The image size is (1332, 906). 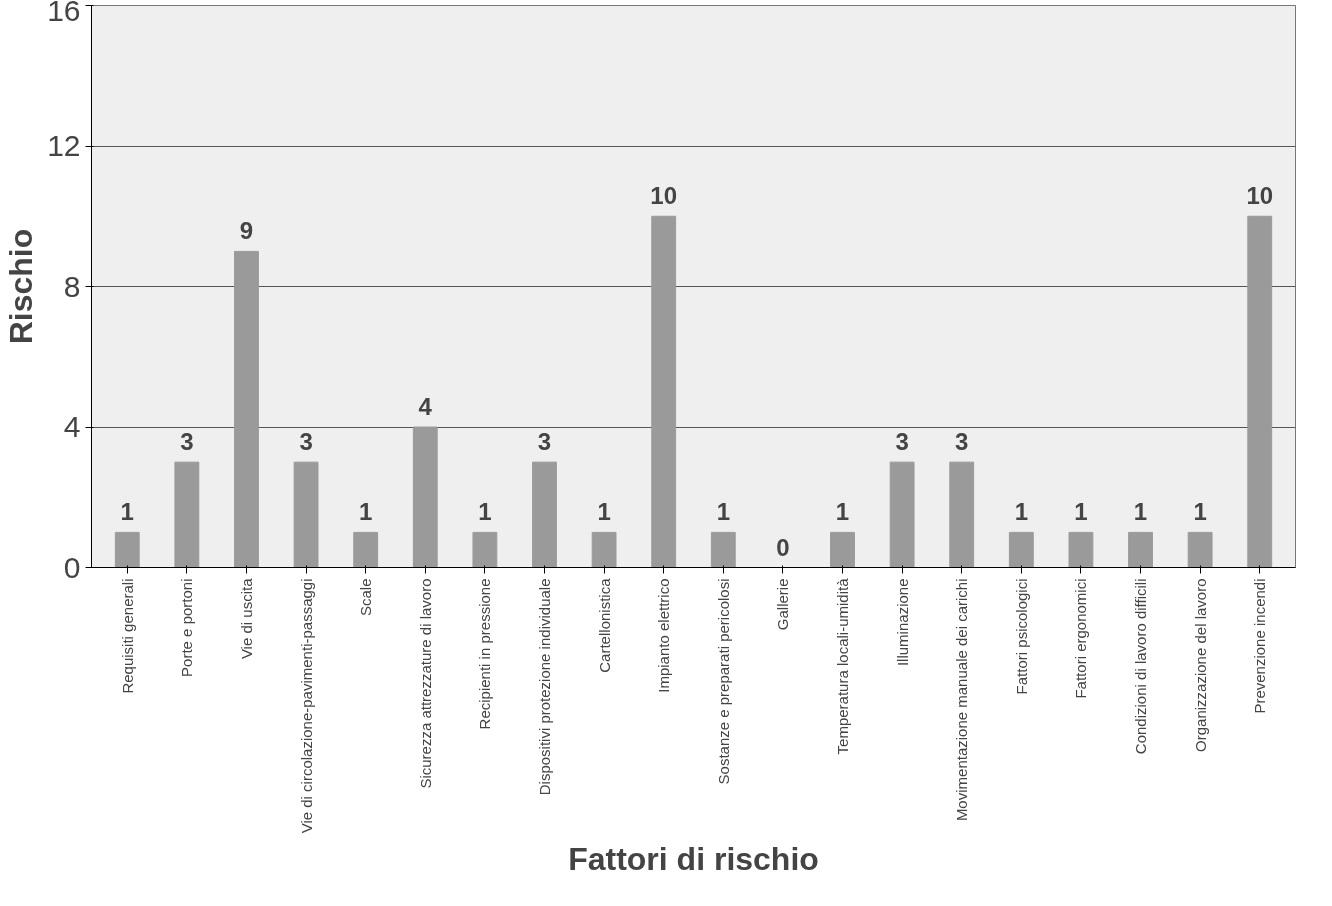 What do you see at coordinates (306, 706) in the screenshot?
I see `x-tick-label: Vie di circolazione-pavimenti-passaggi` at bounding box center [306, 706].